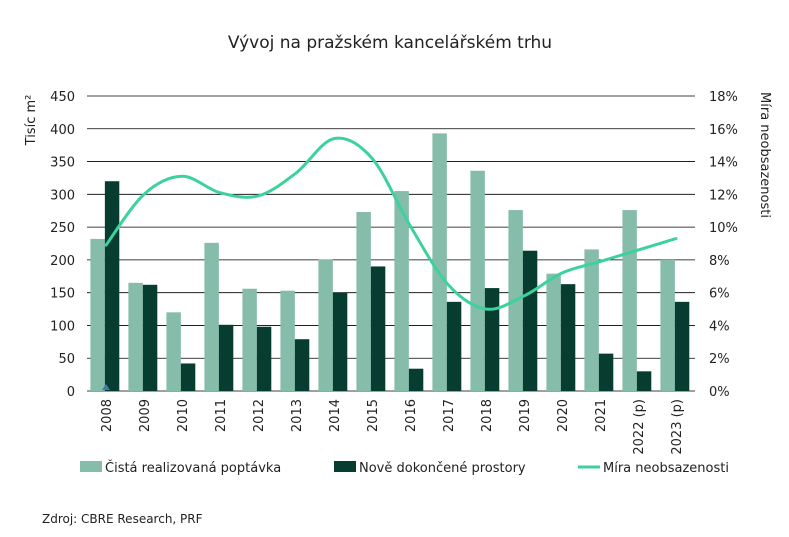  I want to click on x-tick-label: 2011, so click(221, 415).